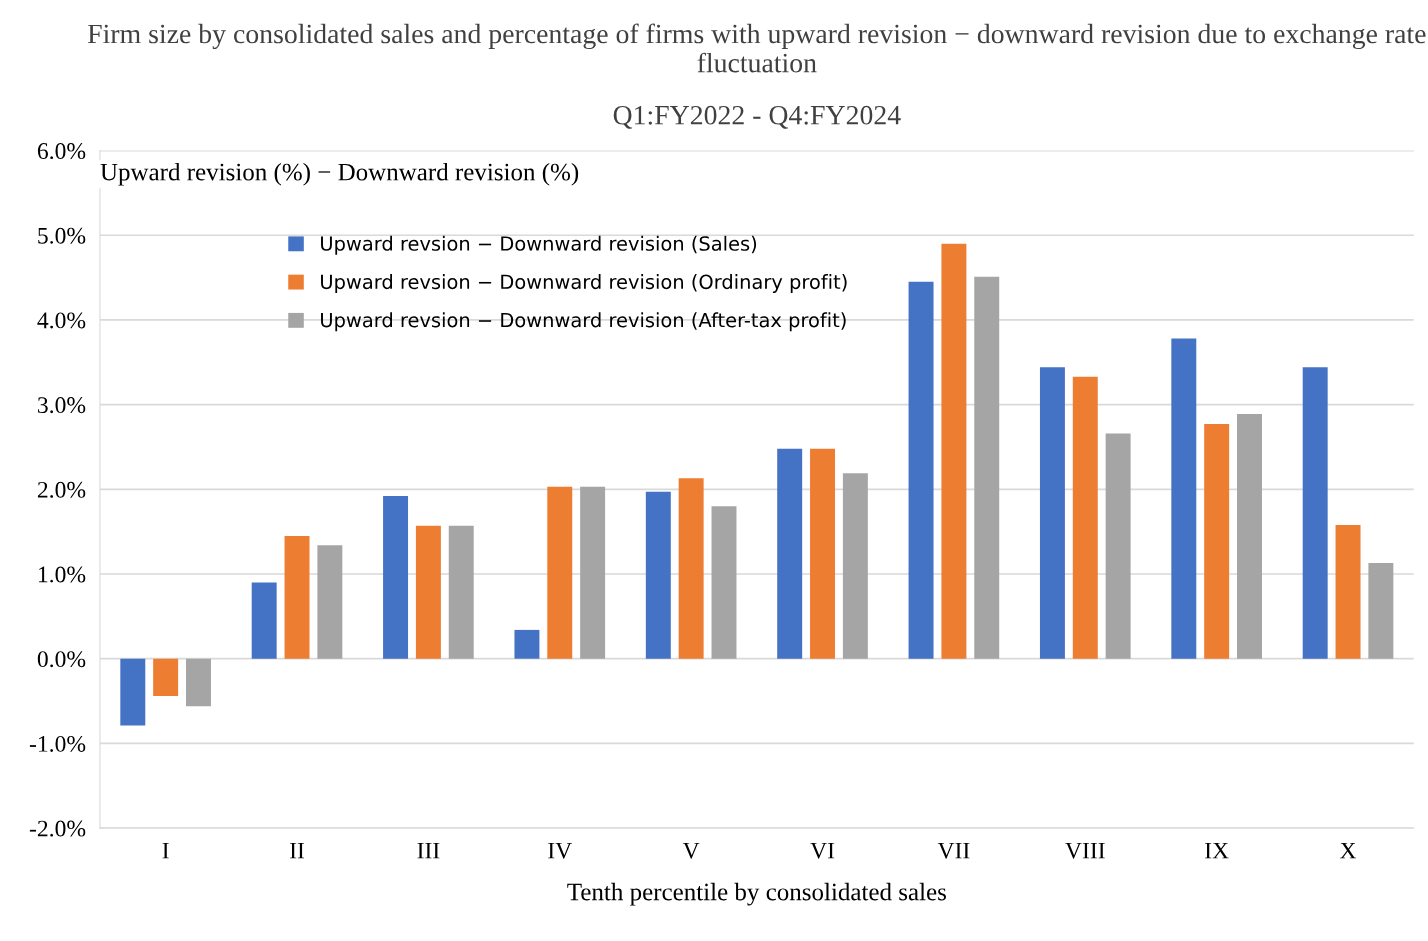 This screenshot has width=1428, height=941. Describe the element at coordinates (1085, 850) in the screenshot. I see `x-tick-label: VIII` at that location.